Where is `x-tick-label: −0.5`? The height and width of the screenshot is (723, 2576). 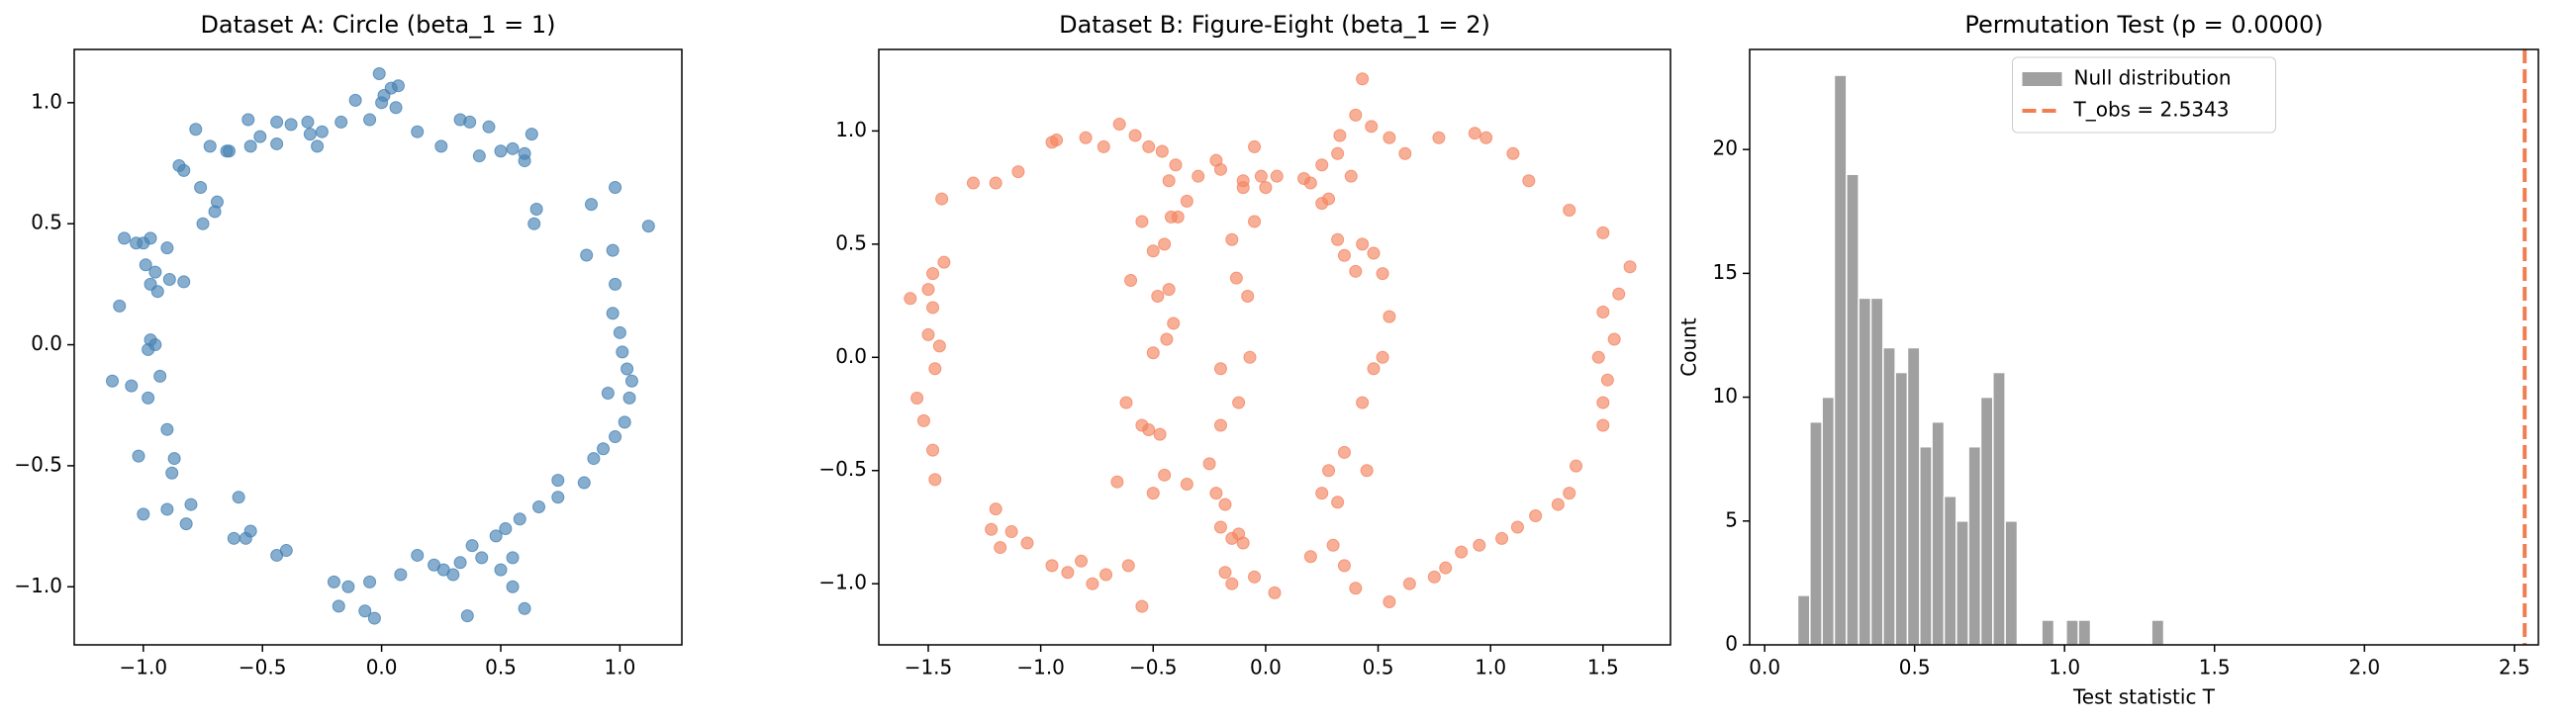
x-tick-label: −0.5 is located at coordinates (1153, 667).